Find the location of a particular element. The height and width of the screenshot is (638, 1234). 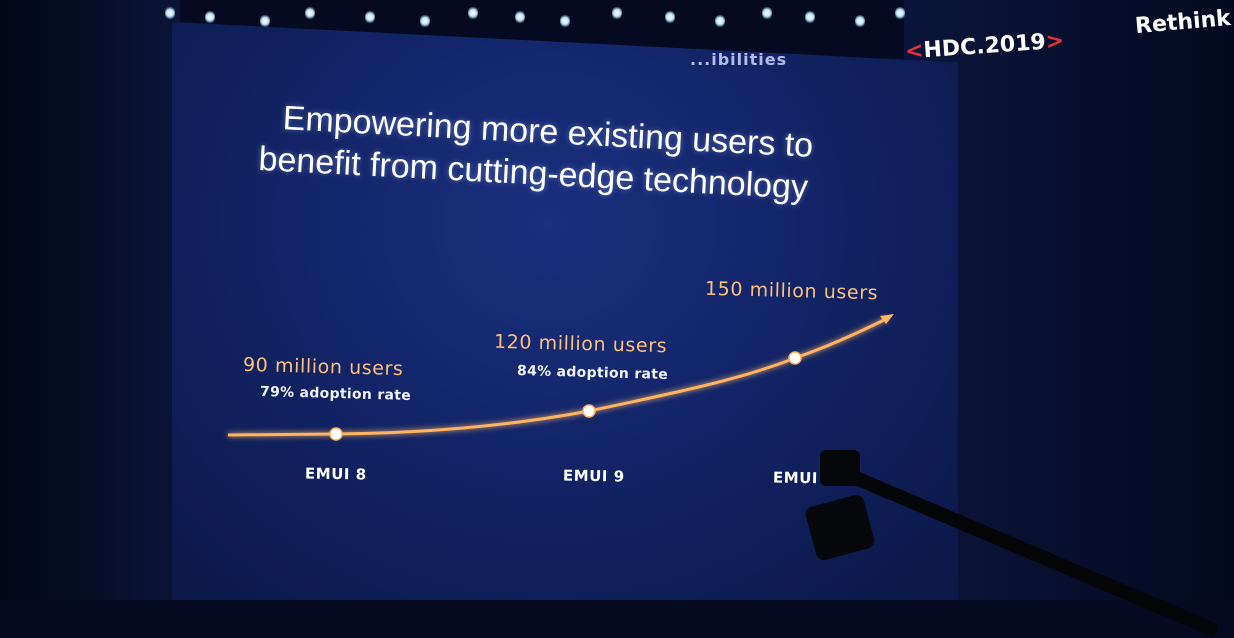

arrow-head is located at coordinates (887, 319).